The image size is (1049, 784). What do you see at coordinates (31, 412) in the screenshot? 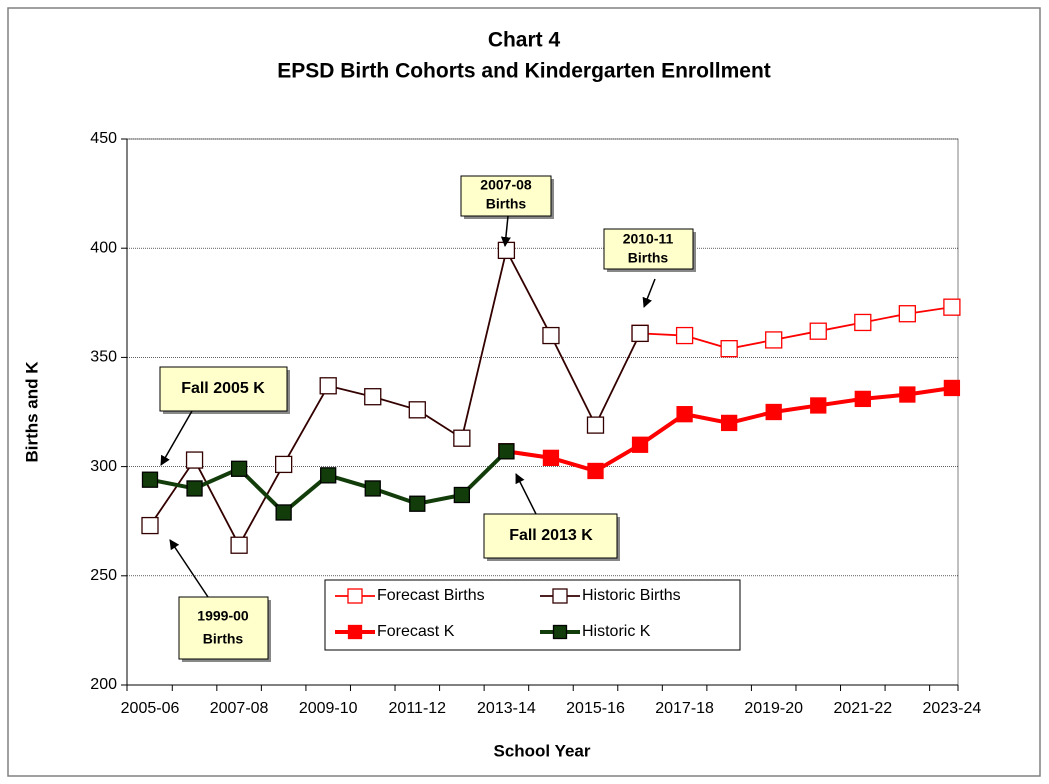
I see `y-axis-label: Births and K` at bounding box center [31, 412].